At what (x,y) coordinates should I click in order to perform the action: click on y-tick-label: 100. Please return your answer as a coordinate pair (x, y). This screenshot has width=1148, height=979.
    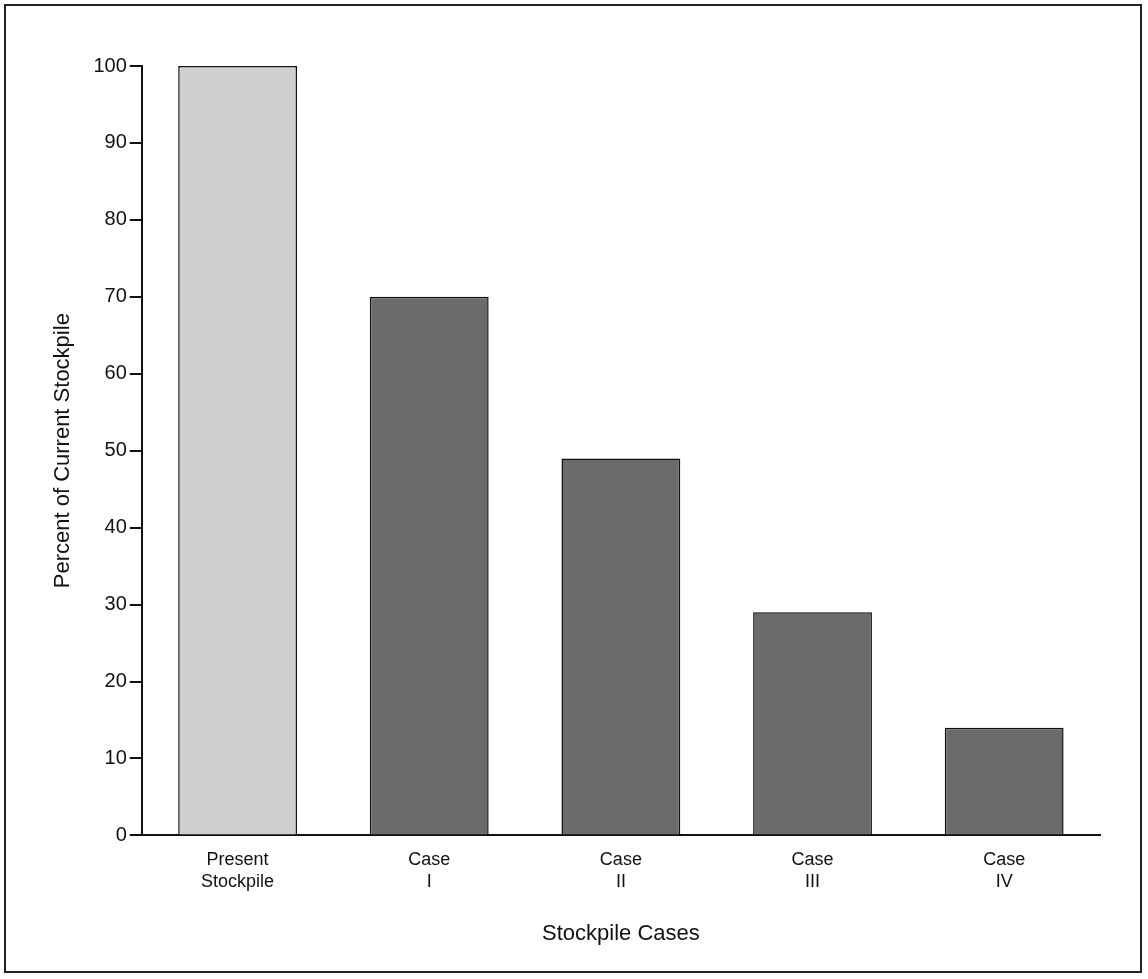
    Looking at the image, I should click on (110, 64).